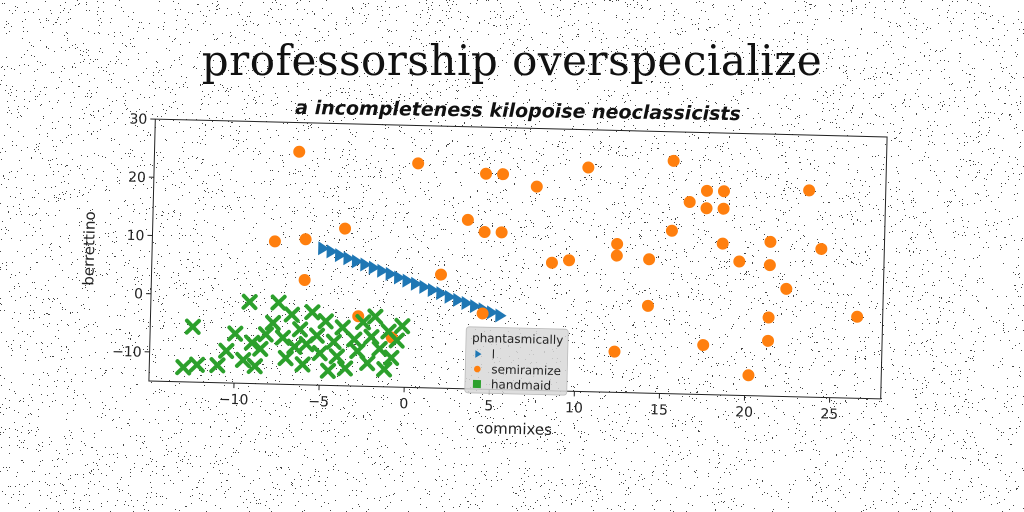 Image resolution: width=1024 pixels, height=512 pixels. Describe the element at coordinates (403, 404) in the screenshot. I see `x-tick-label: 0` at that location.